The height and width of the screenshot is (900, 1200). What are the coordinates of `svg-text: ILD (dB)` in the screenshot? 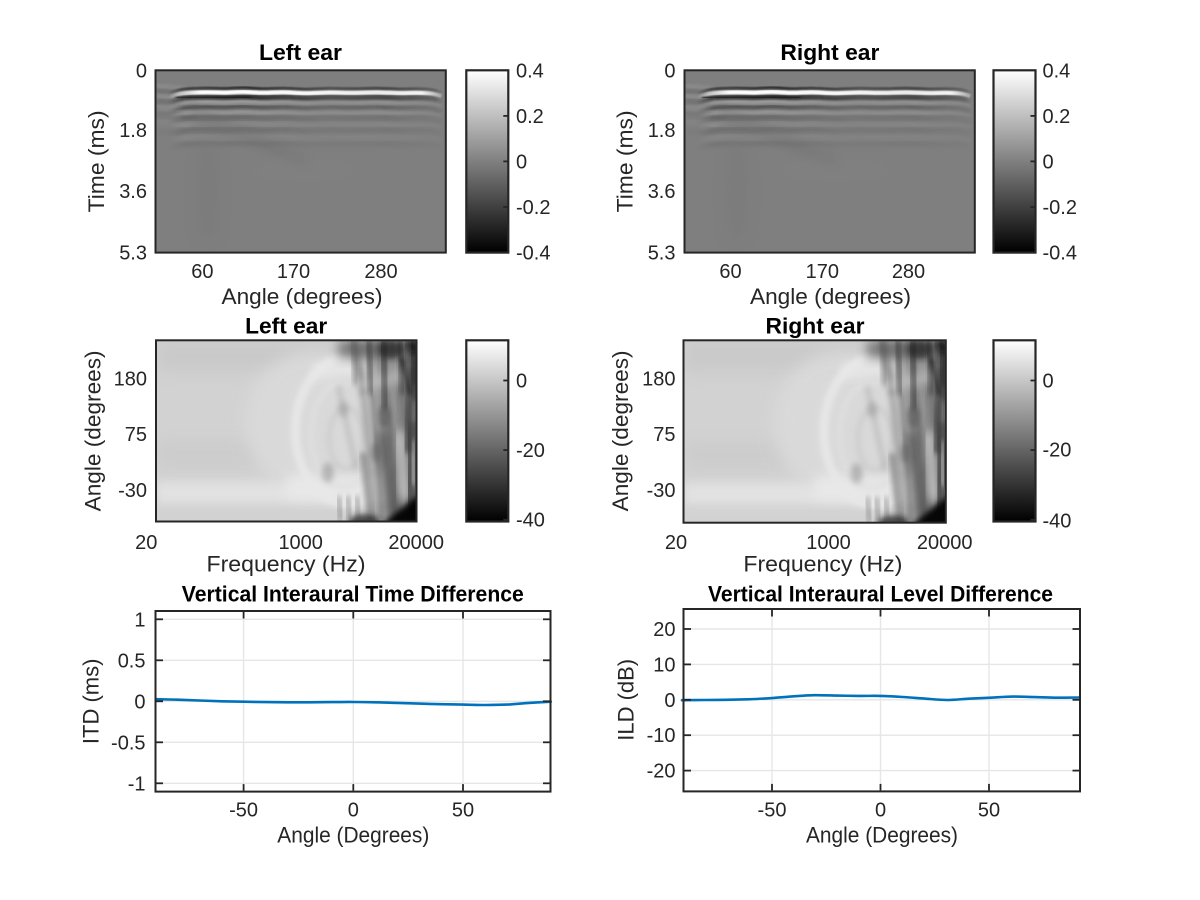 It's located at (625, 700).